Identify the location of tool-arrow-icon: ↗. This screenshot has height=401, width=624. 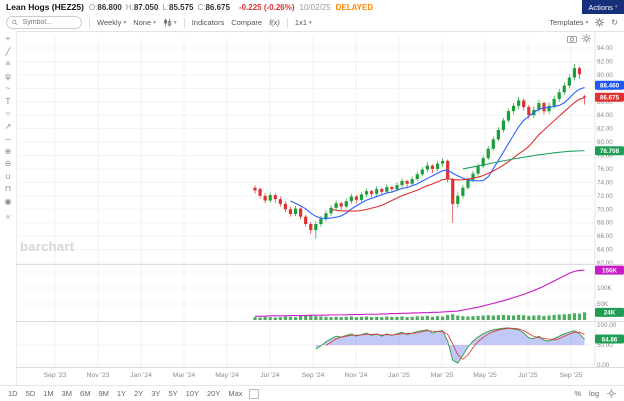
(8, 126).